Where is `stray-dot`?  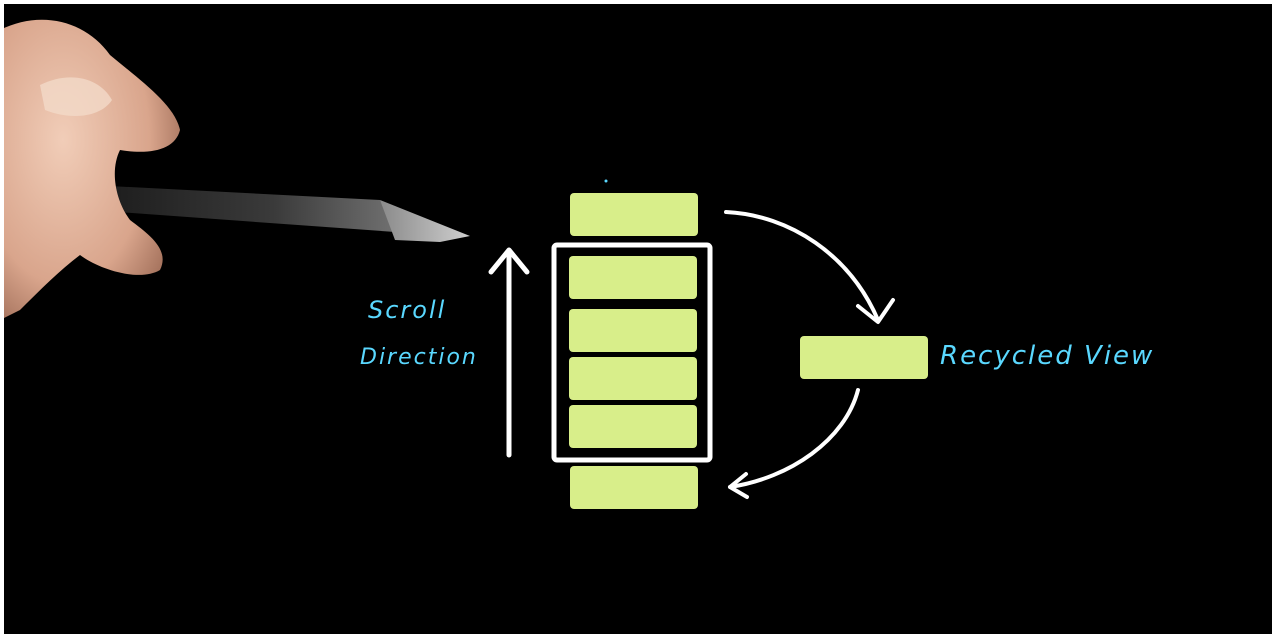 stray-dot is located at coordinates (606, 181).